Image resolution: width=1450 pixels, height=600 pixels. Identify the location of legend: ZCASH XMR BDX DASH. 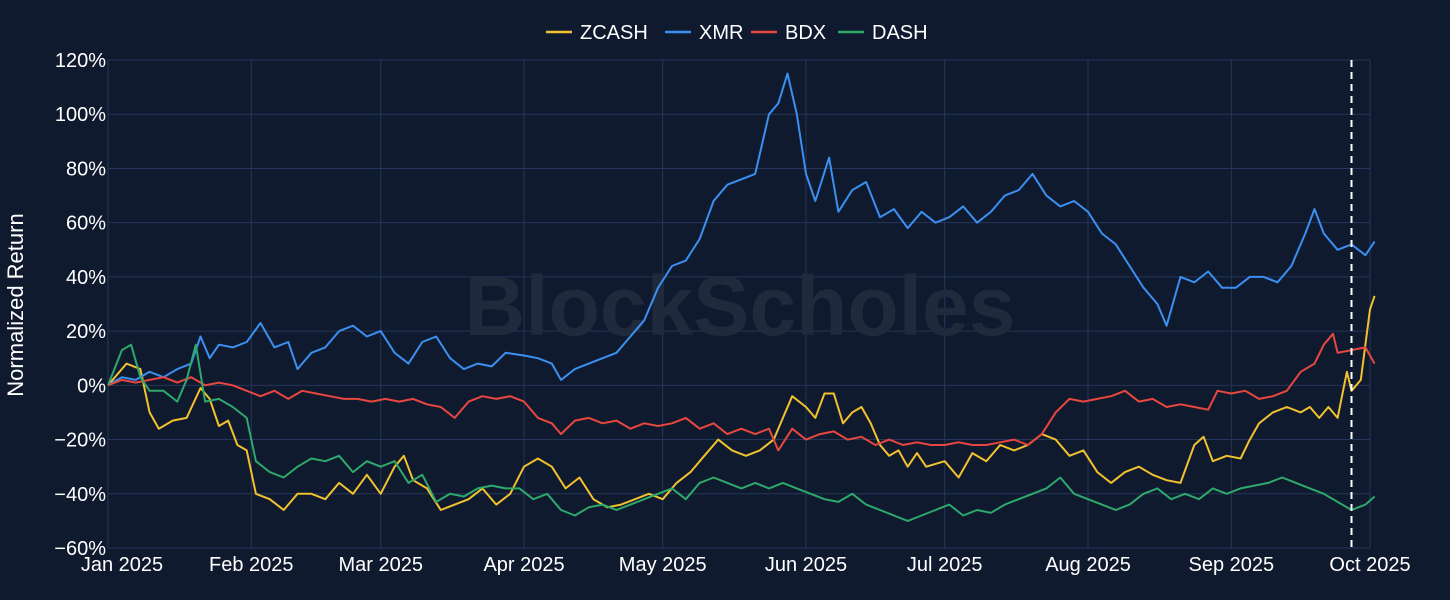
(737, 33).